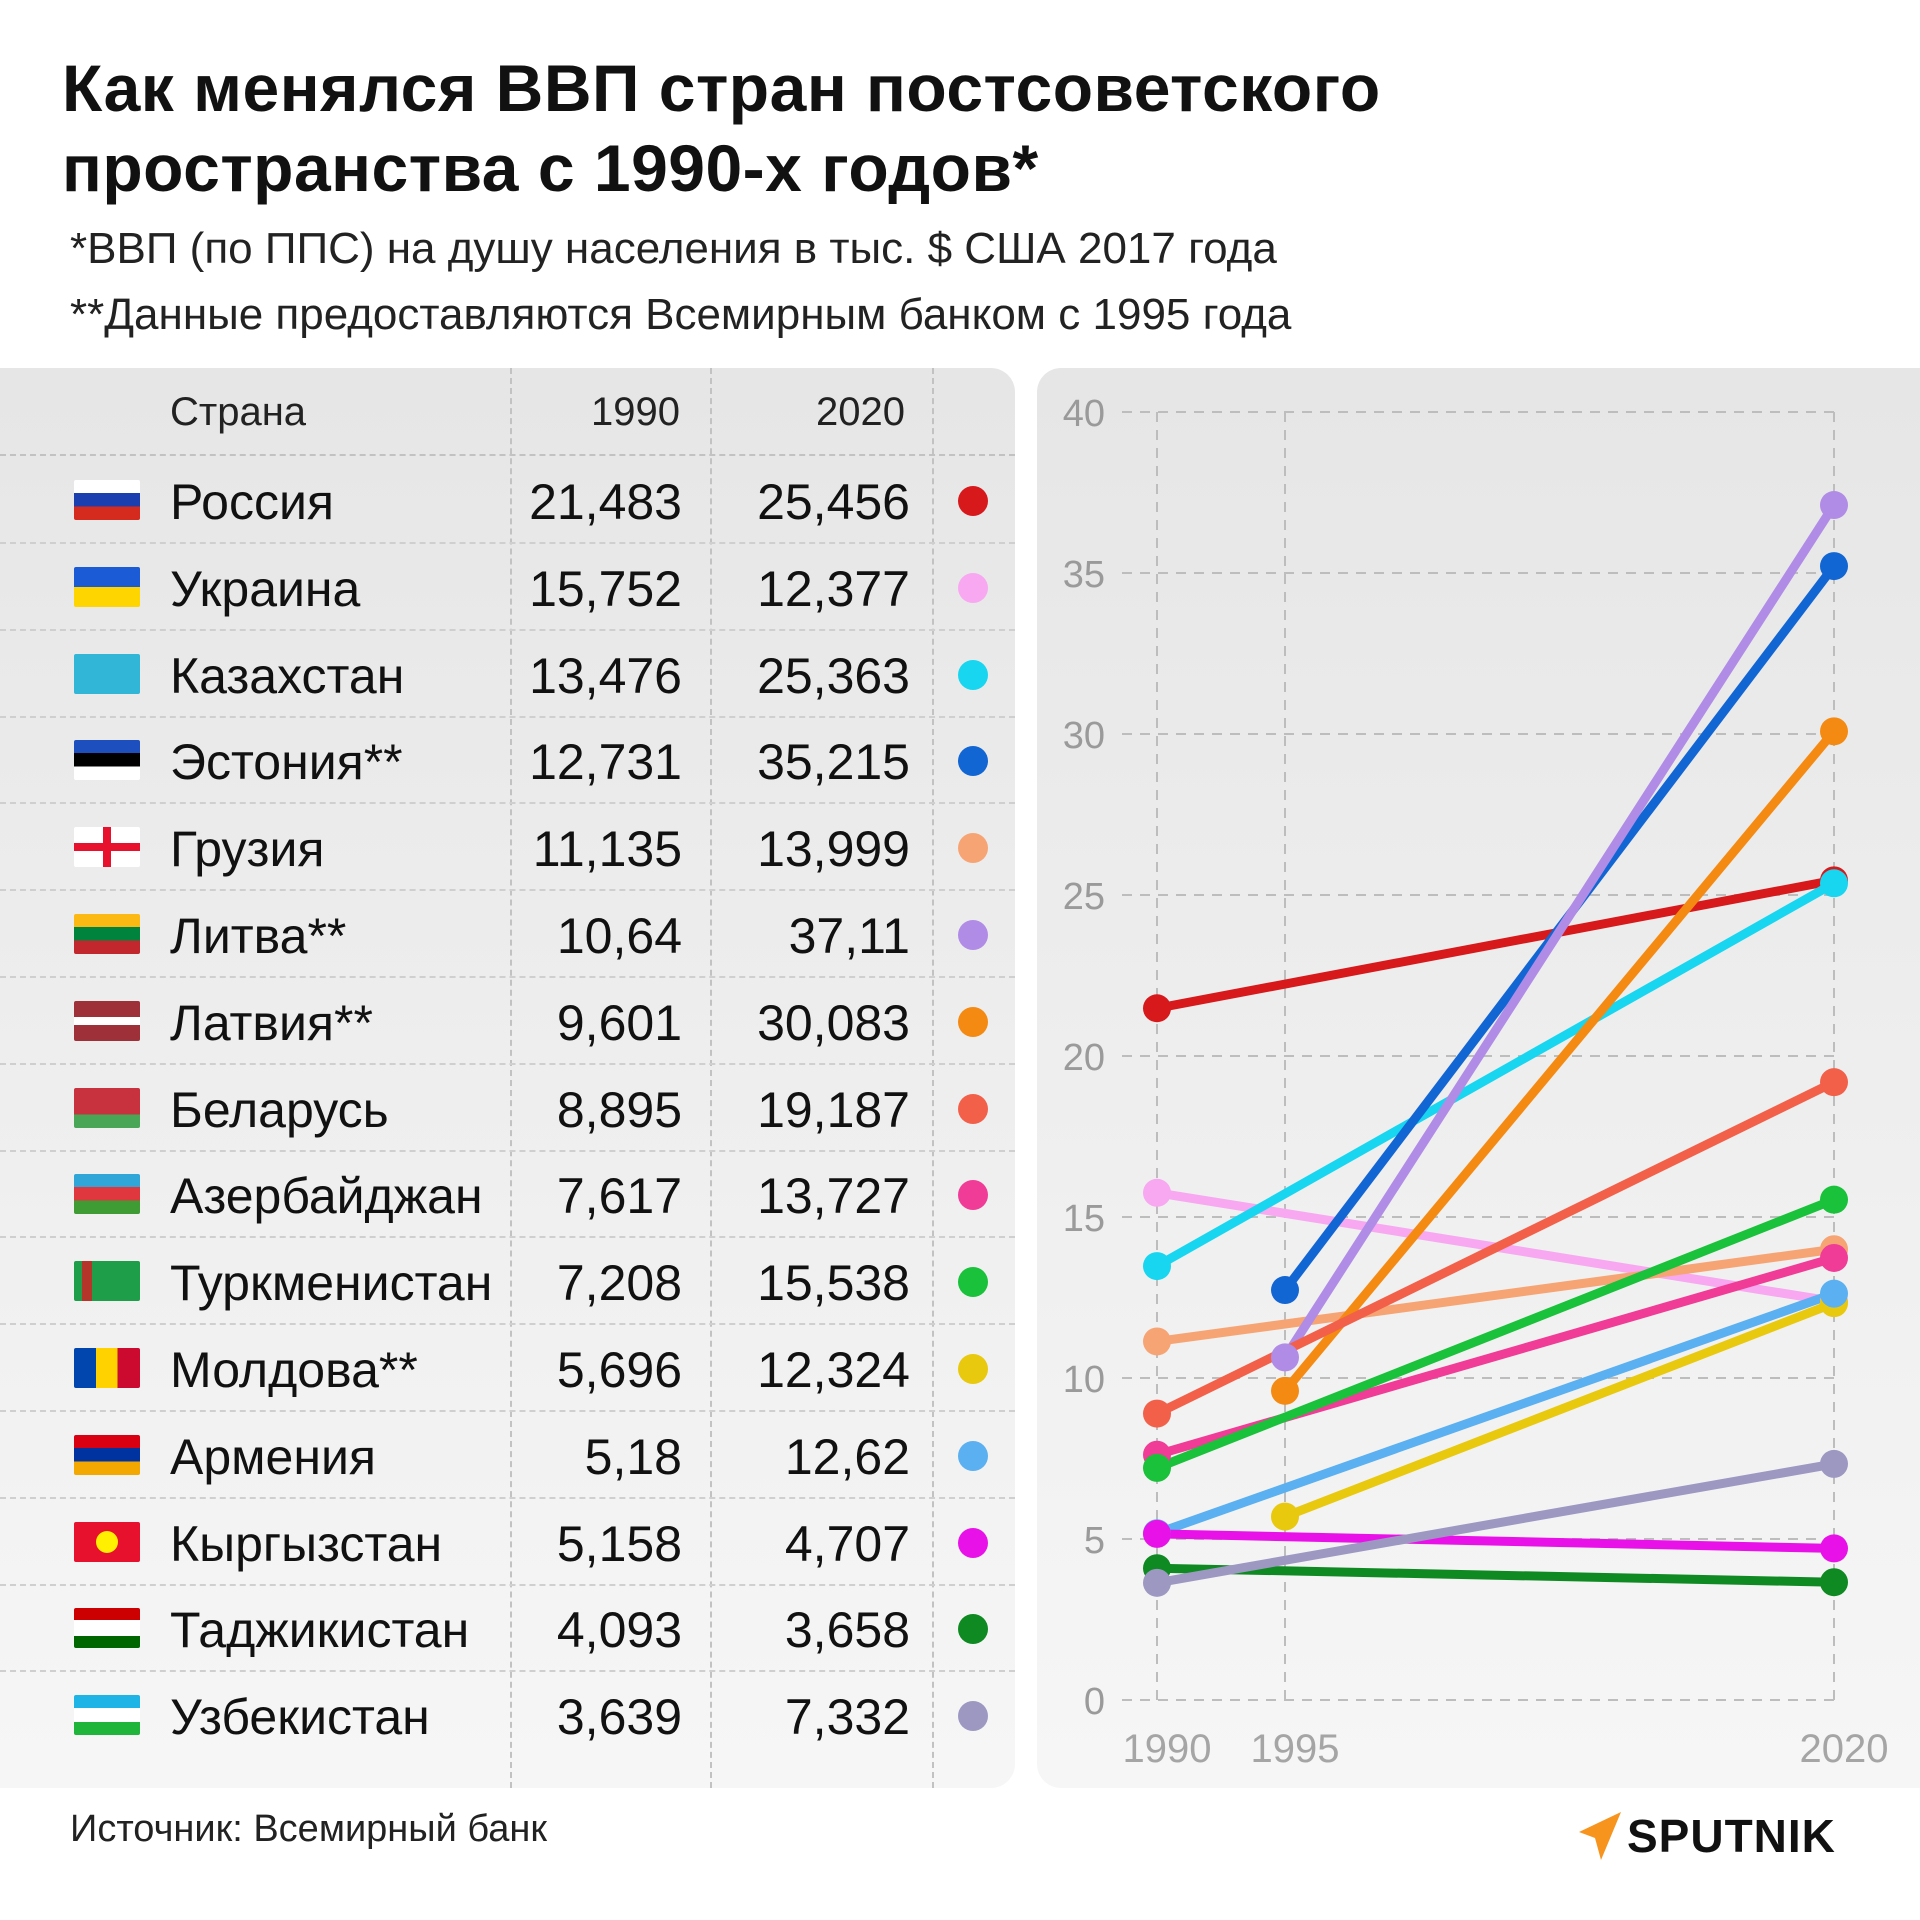 This screenshot has width=1920, height=1920. I want to click on value-1990: 5,18, so click(633, 1456).